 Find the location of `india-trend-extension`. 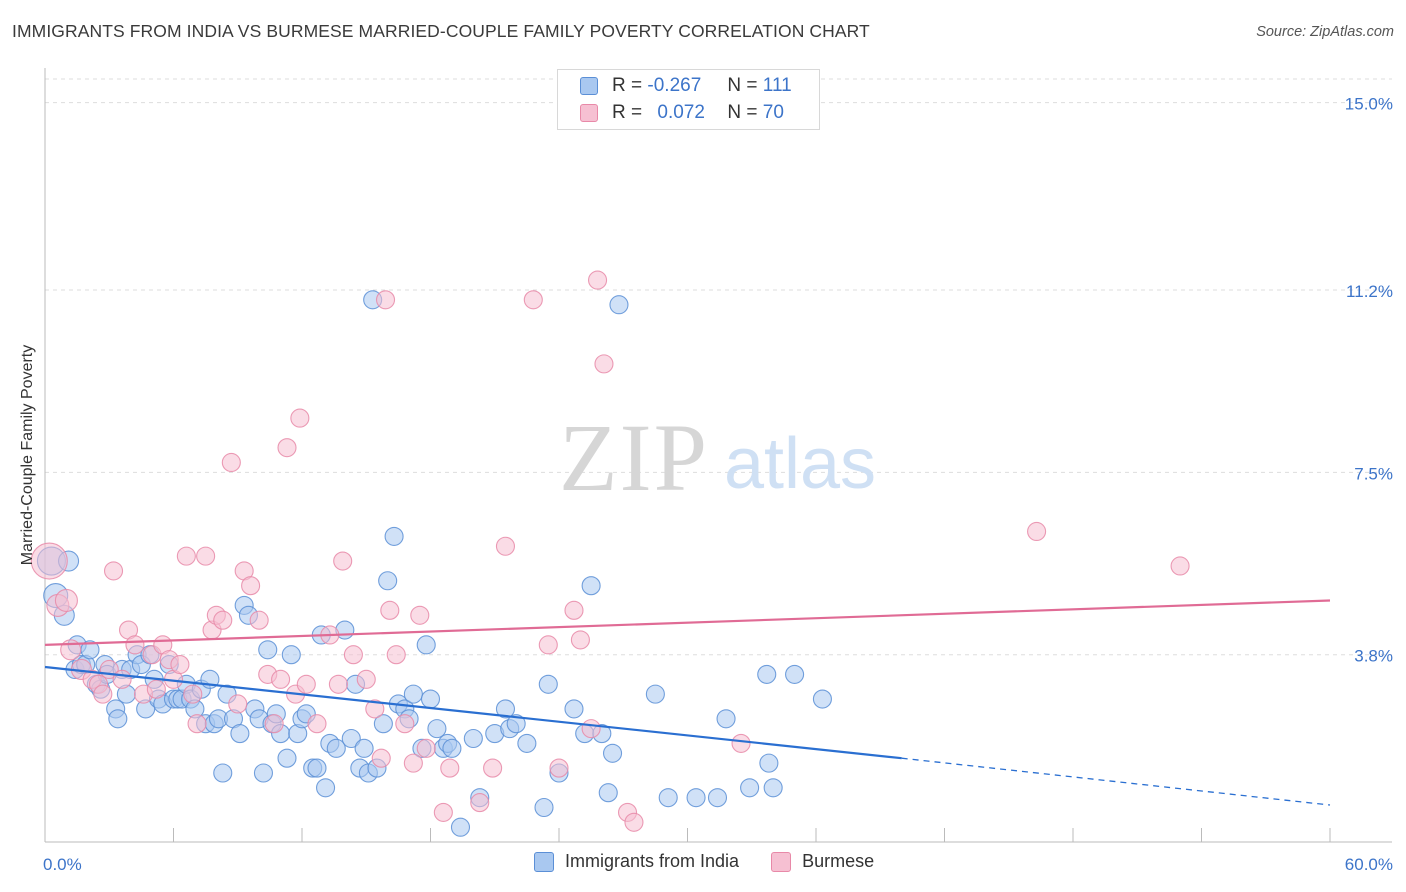

india-trend-extension is located at coordinates (1116, 781).